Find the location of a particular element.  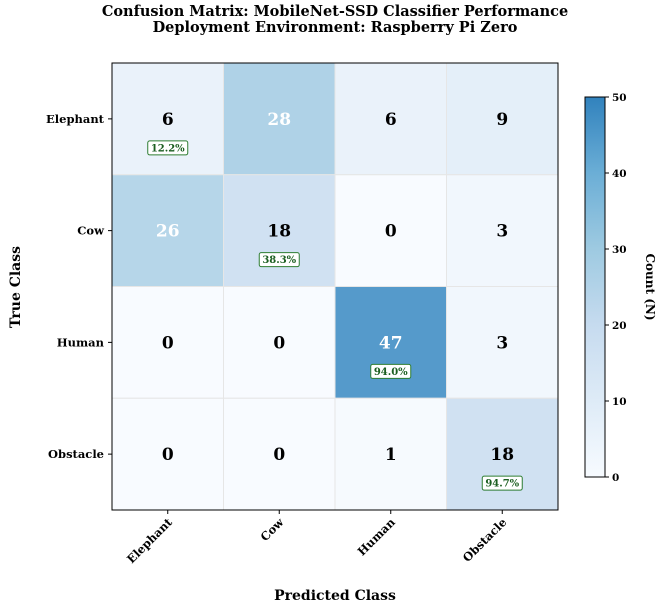

colorbar-tick-label: 30 is located at coordinates (619, 250).